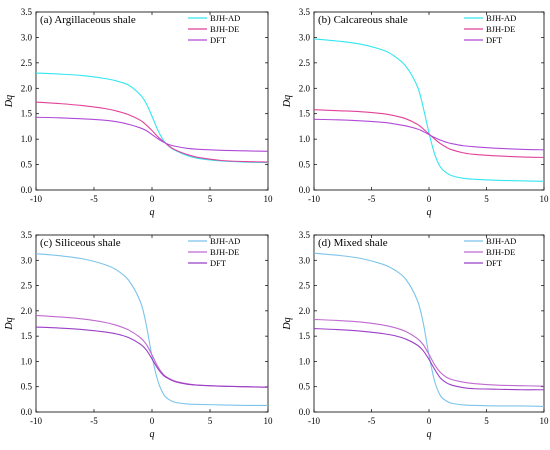 Image resolution: width=550 pixels, height=450 pixels. I want to click on panel-title: (c) Siliceous shale, so click(80, 243).